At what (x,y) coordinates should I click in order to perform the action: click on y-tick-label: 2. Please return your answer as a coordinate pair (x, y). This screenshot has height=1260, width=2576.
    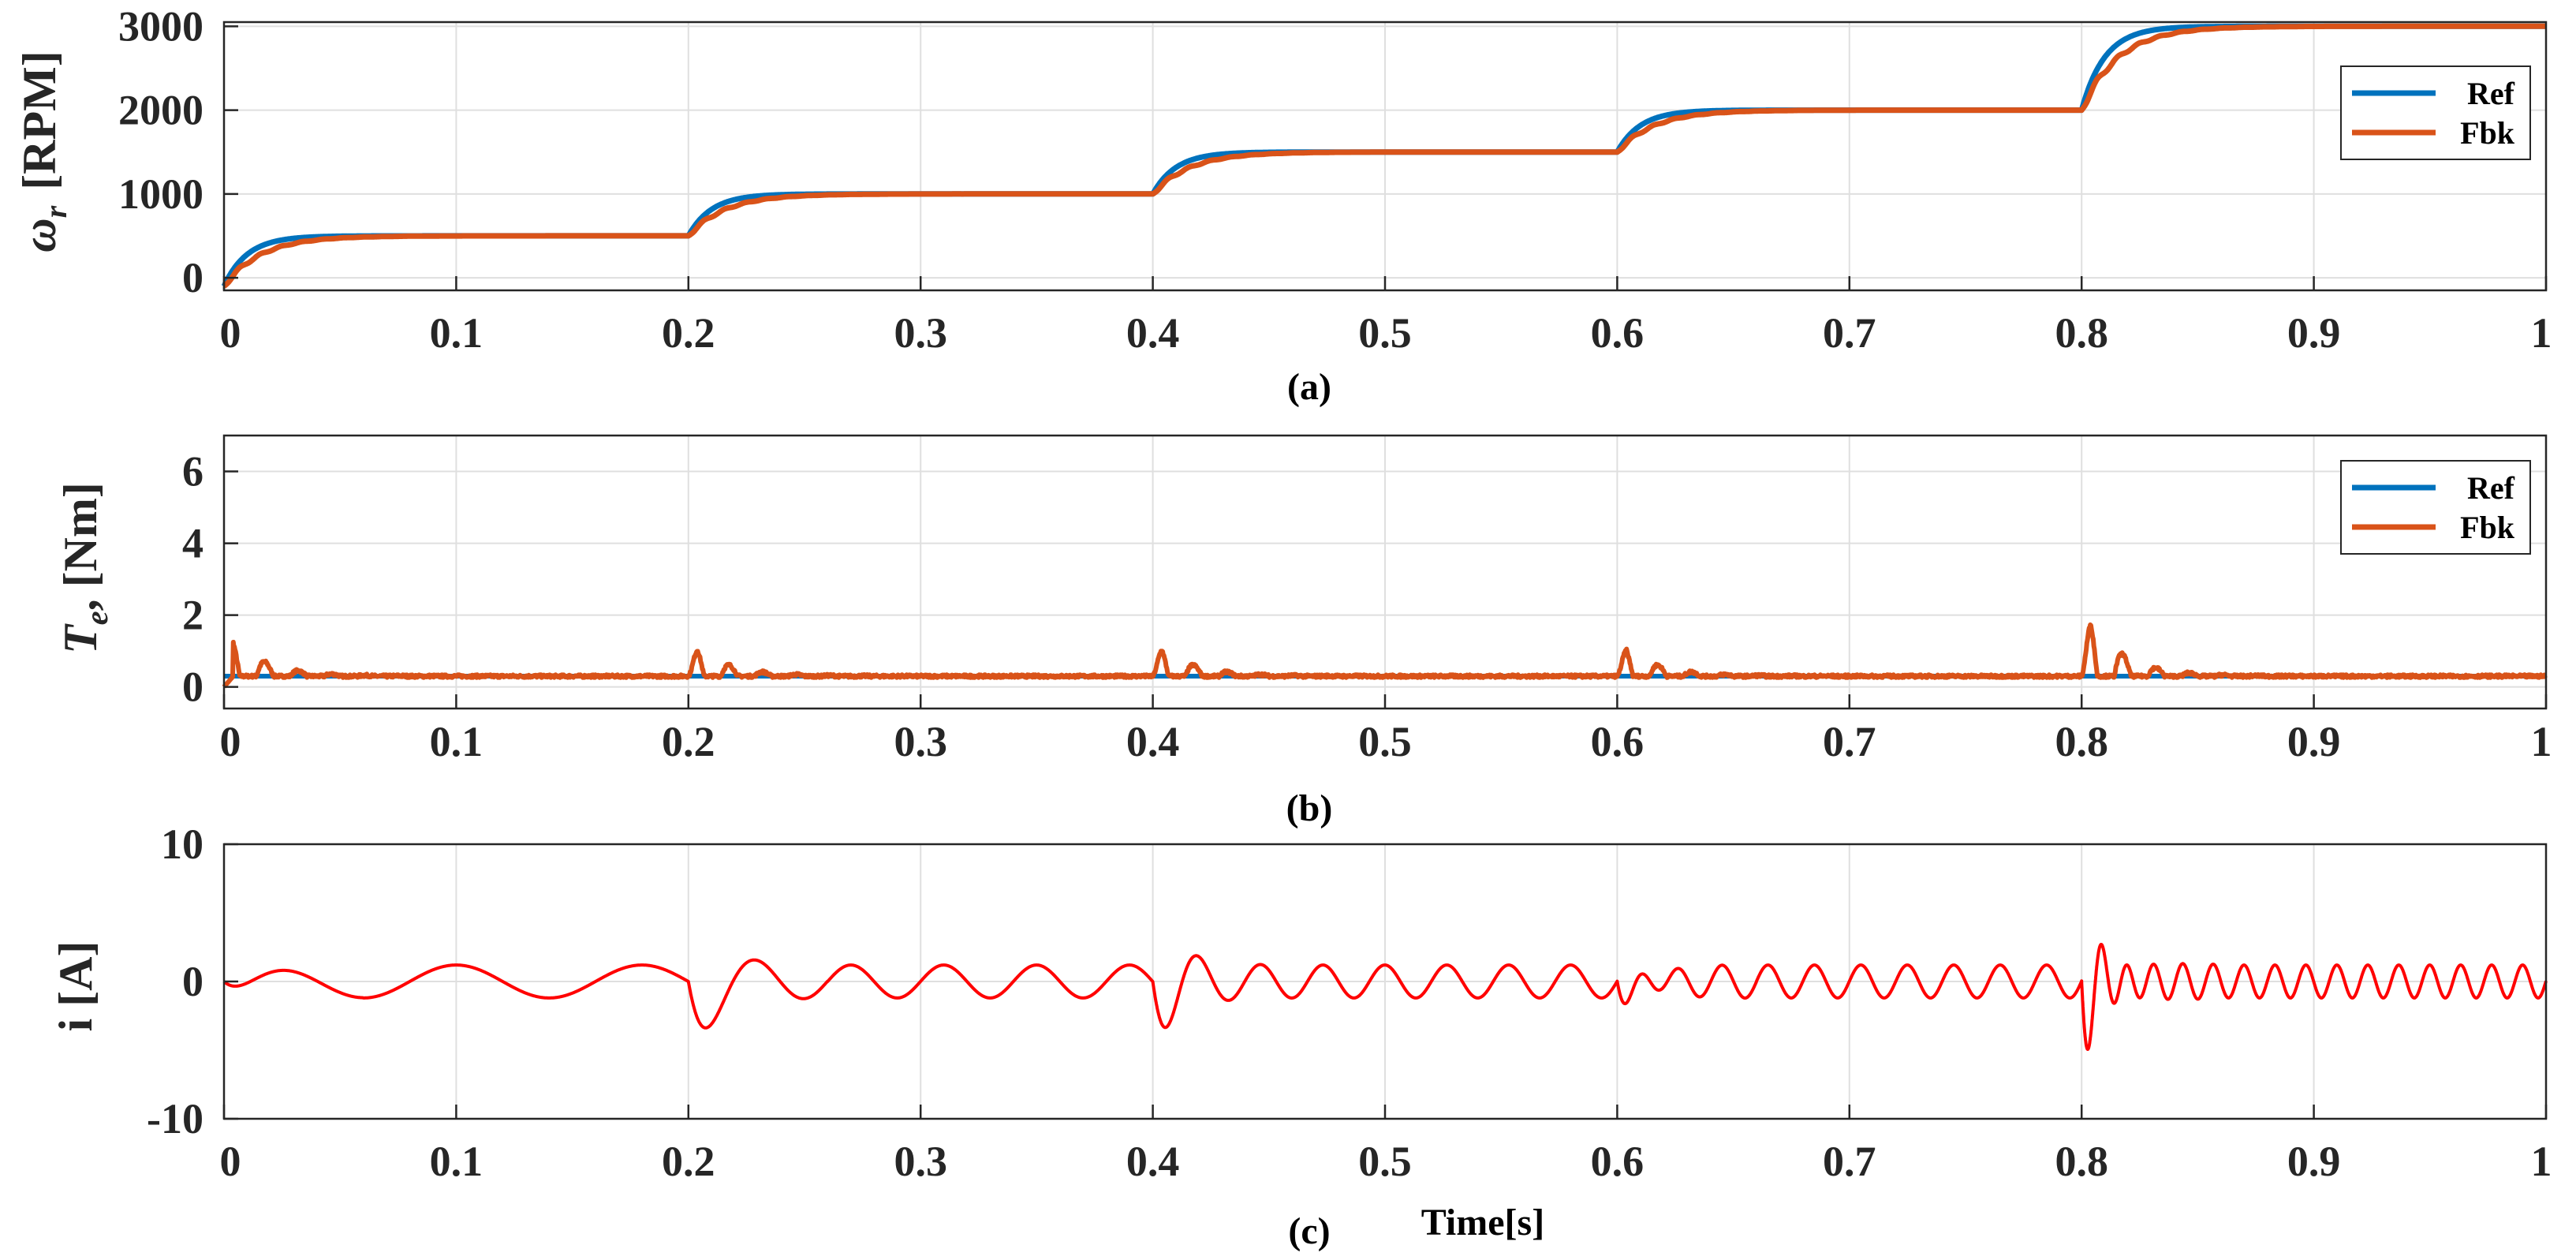
    Looking at the image, I should click on (192, 615).